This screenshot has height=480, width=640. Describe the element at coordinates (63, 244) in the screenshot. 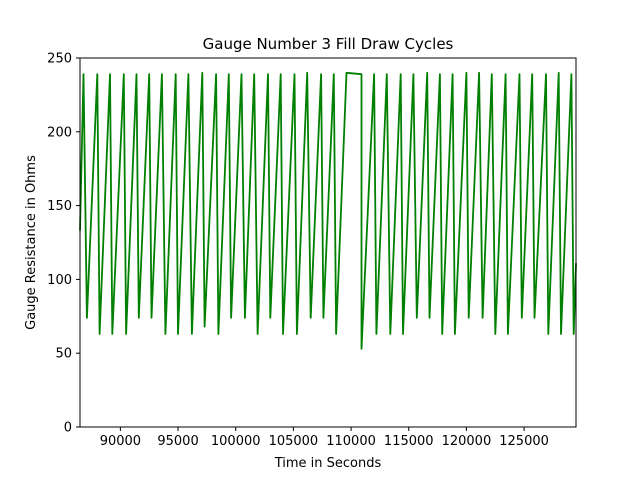

I see `y-axis: 0 50 100 150 200 250` at that location.